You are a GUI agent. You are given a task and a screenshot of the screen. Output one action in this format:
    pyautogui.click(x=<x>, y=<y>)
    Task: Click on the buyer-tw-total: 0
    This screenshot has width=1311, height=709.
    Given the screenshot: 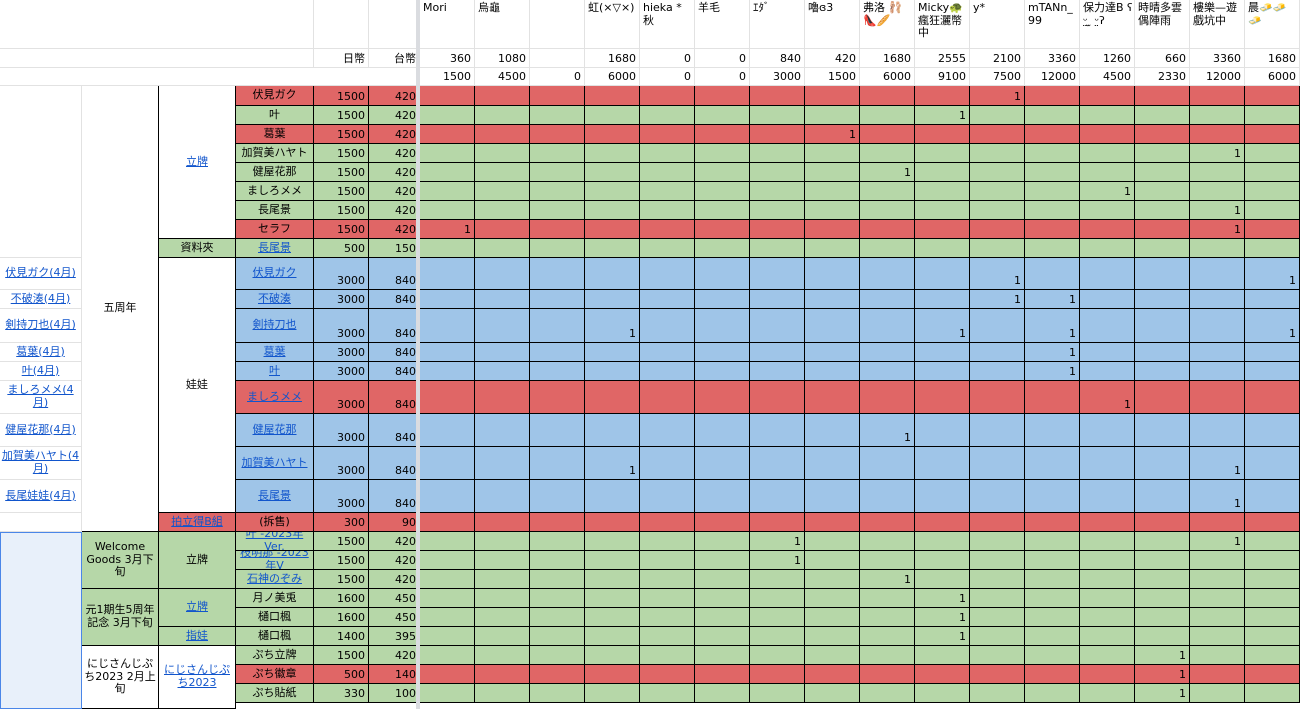 What is the action you would take?
    pyautogui.click(x=722, y=77)
    